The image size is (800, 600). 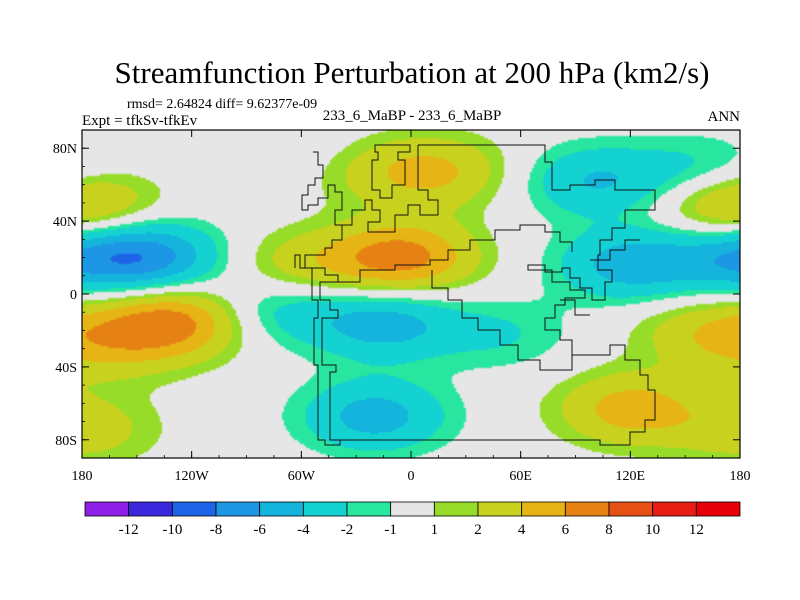 What do you see at coordinates (520, 476) in the screenshot?
I see `x-tick-label: 60E` at bounding box center [520, 476].